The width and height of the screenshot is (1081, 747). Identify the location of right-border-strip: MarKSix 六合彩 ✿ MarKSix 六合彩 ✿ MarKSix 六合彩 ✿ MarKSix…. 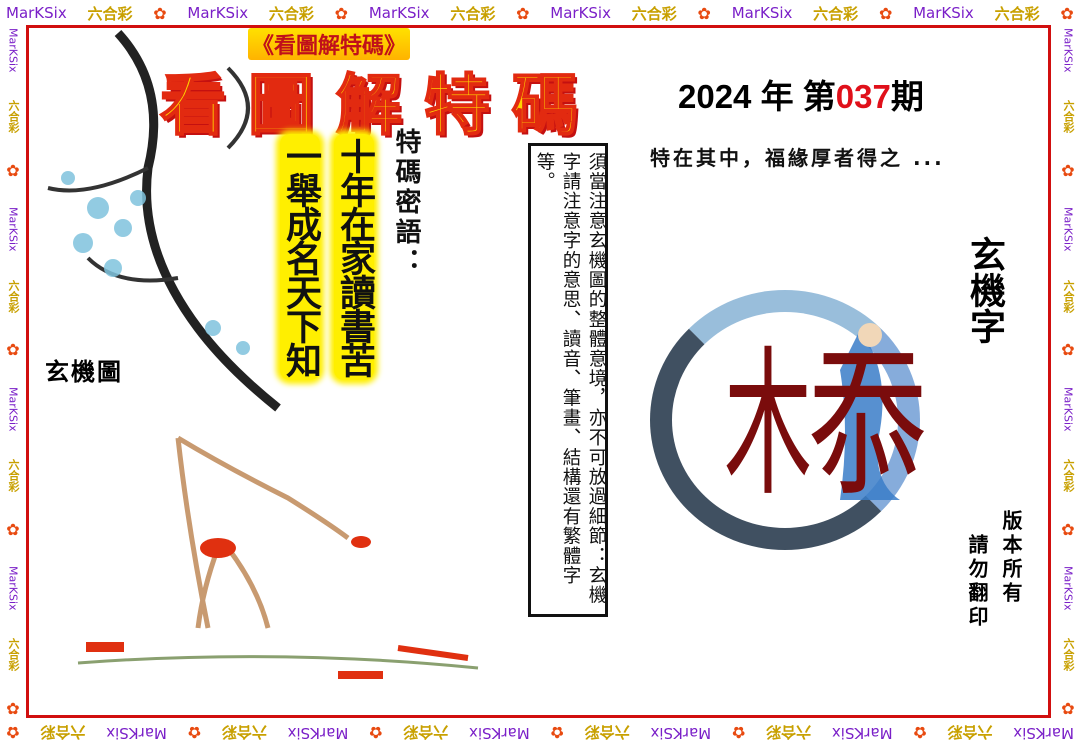
(1068, 373).